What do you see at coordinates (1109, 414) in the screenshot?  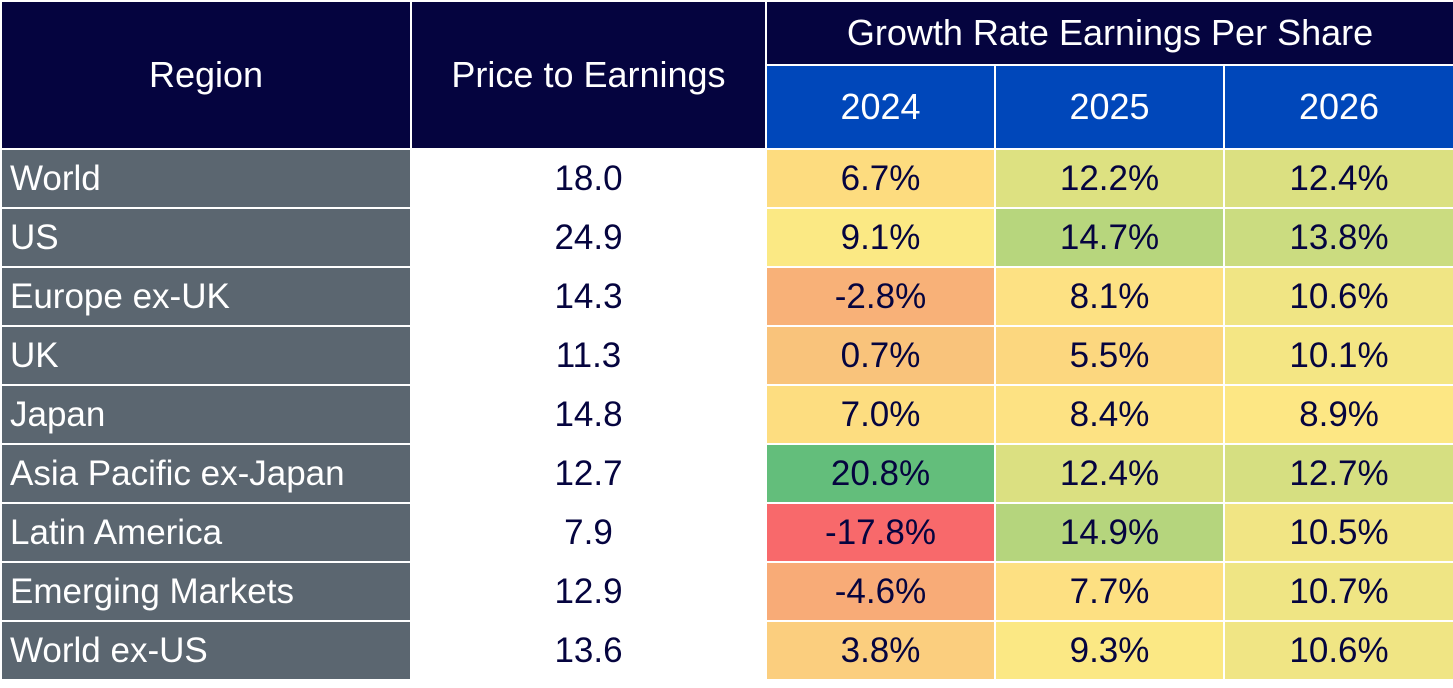 I see `growth-cell-2025: 8.4%` at bounding box center [1109, 414].